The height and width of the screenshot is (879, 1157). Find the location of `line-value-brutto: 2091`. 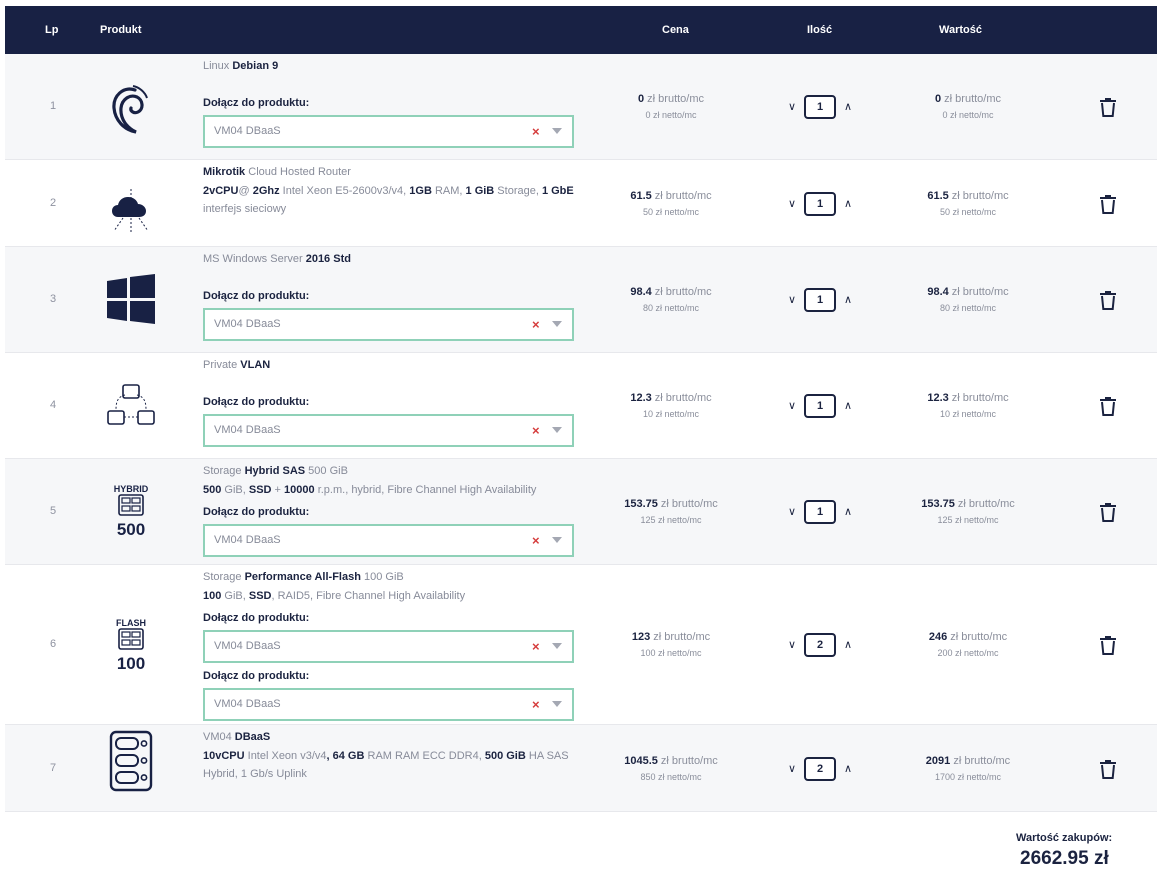

line-value-brutto: 2091 is located at coordinates (938, 761).